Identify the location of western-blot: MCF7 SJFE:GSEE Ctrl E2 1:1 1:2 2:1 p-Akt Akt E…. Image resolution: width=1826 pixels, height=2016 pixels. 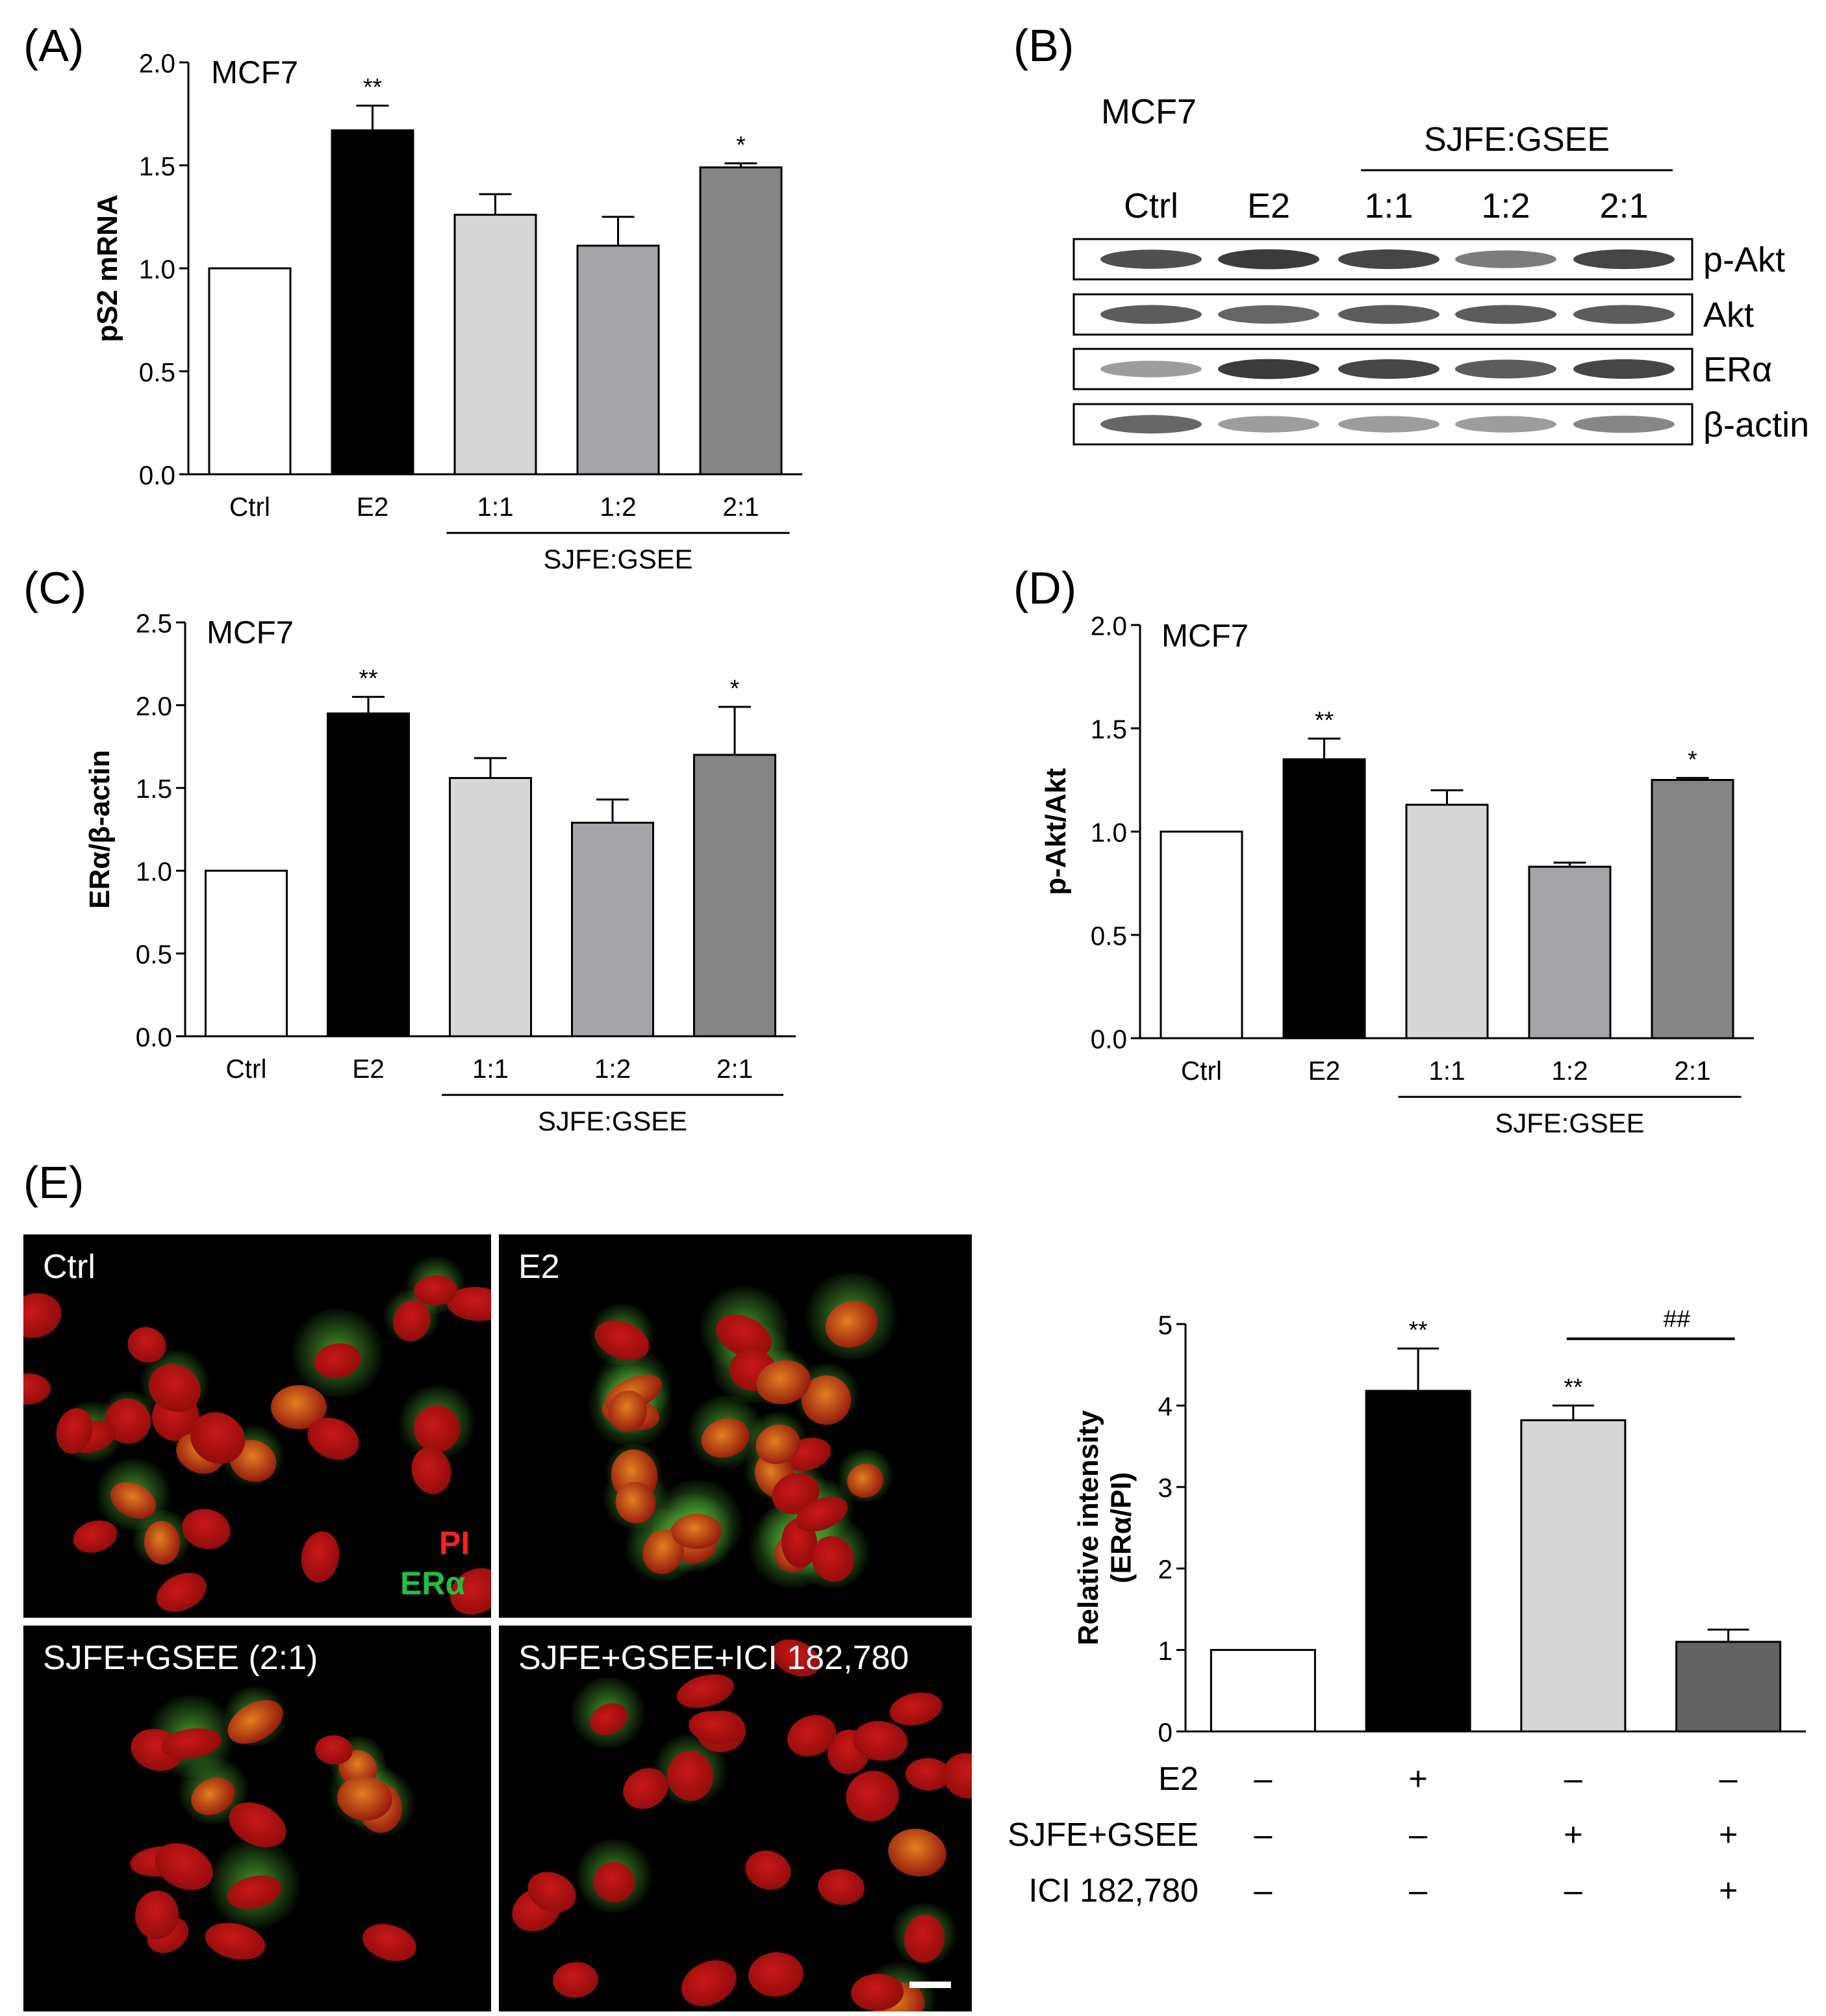
(1441, 269).